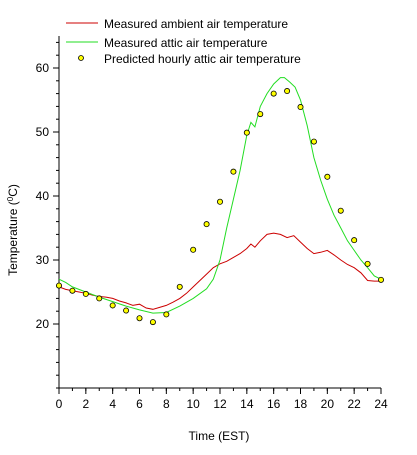 The width and height of the screenshot is (417, 455). I want to click on x-tick-label: 16, so click(274, 404).